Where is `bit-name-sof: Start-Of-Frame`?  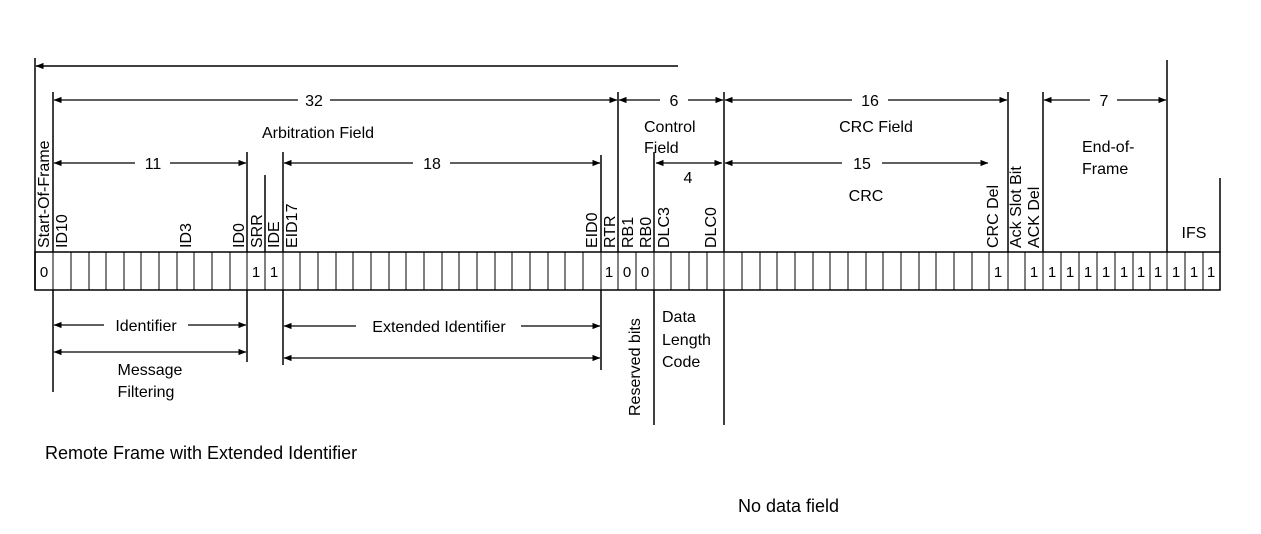 bit-name-sof: Start-Of-Frame is located at coordinates (44, 194).